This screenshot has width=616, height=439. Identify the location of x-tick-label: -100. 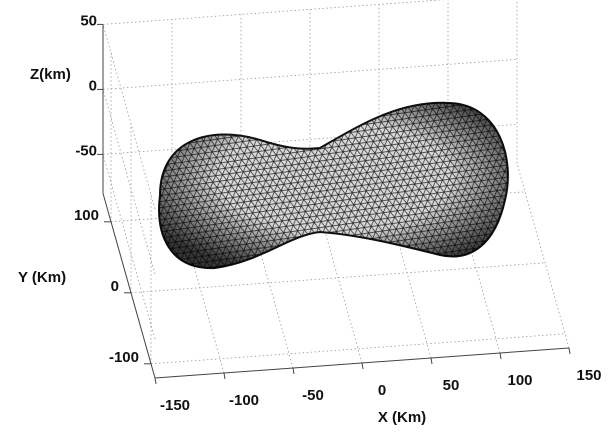
(244, 400).